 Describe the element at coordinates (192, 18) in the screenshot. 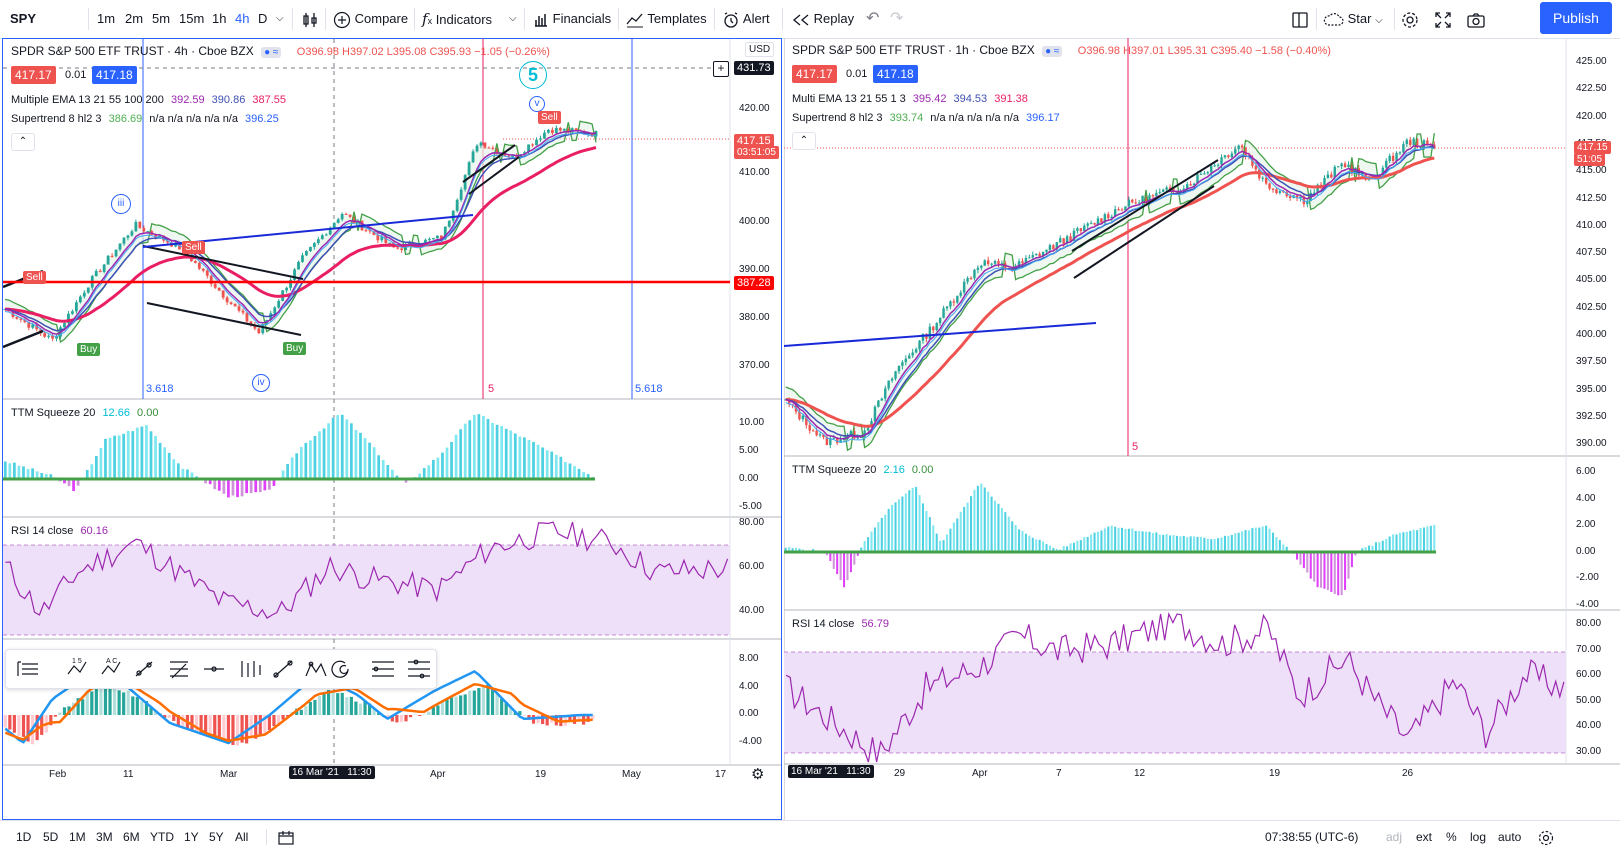

I see `interval-15m: 15m` at that location.